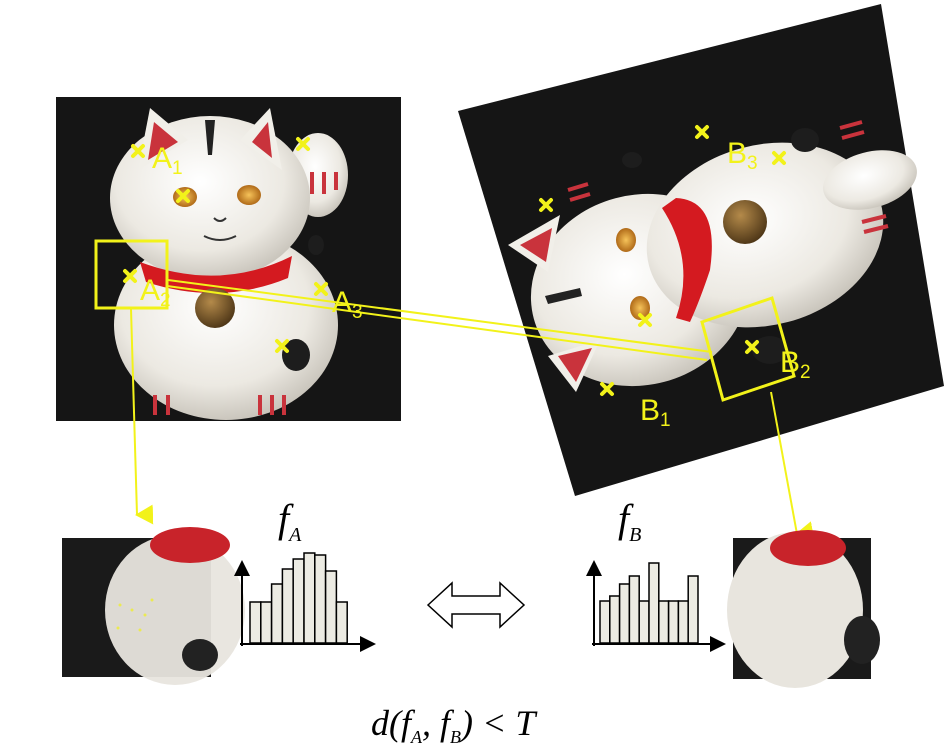  Describe the element at coordinates (476, 605) in the screenshot. I see `double-arrow-icon` at that location.